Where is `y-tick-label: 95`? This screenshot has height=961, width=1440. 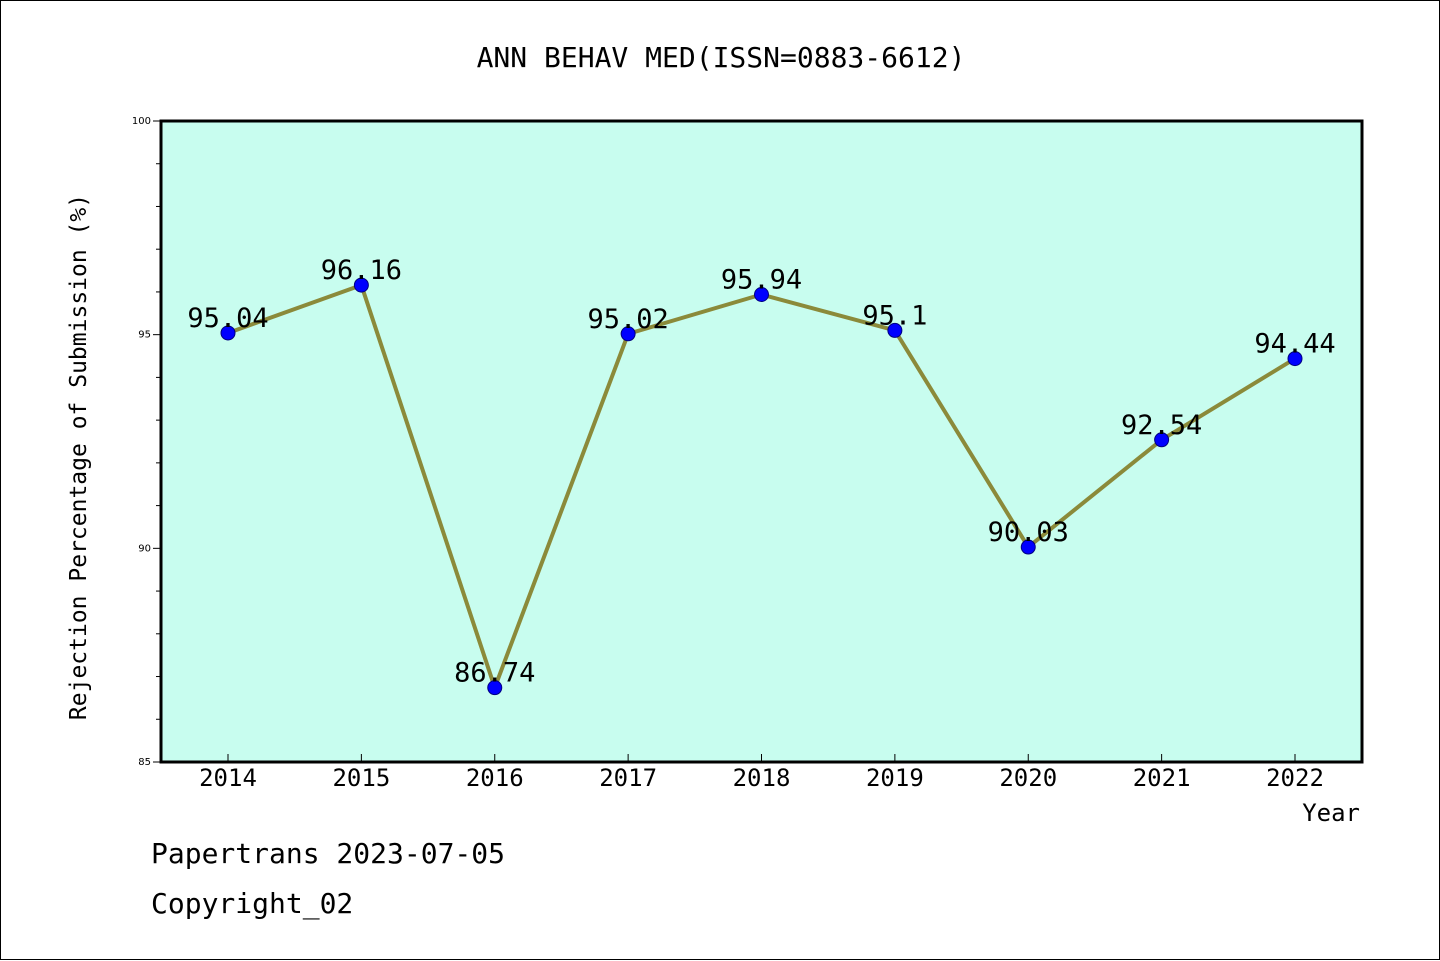
y-tick-label: 95 is located at coordinates (144, 335).